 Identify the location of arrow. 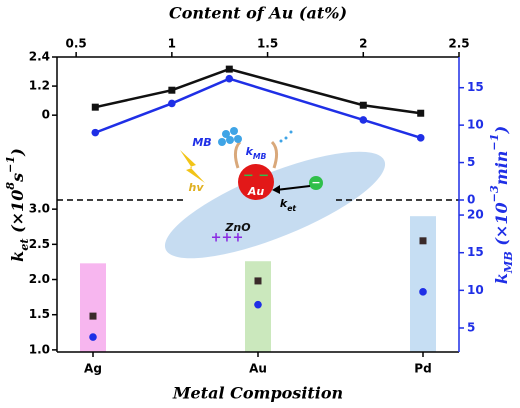
(293, 188).